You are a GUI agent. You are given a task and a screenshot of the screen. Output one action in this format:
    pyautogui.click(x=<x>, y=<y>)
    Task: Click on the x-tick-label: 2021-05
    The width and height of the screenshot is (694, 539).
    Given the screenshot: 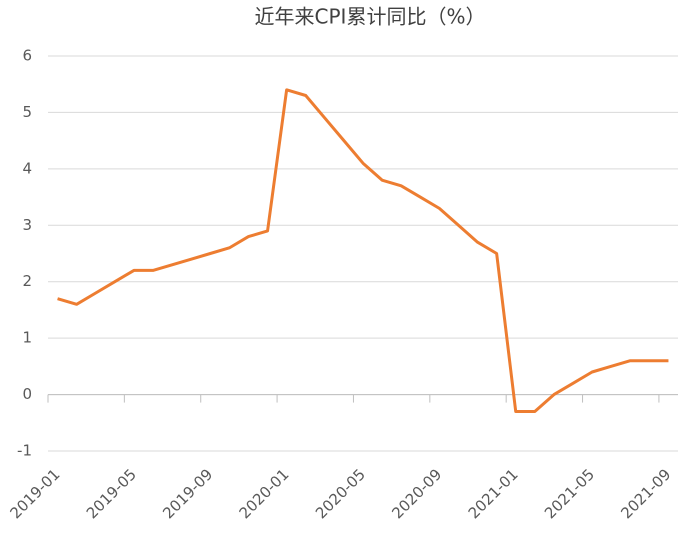 What is the action you would take?
    pyautogui.click(x=569, y=493)
    